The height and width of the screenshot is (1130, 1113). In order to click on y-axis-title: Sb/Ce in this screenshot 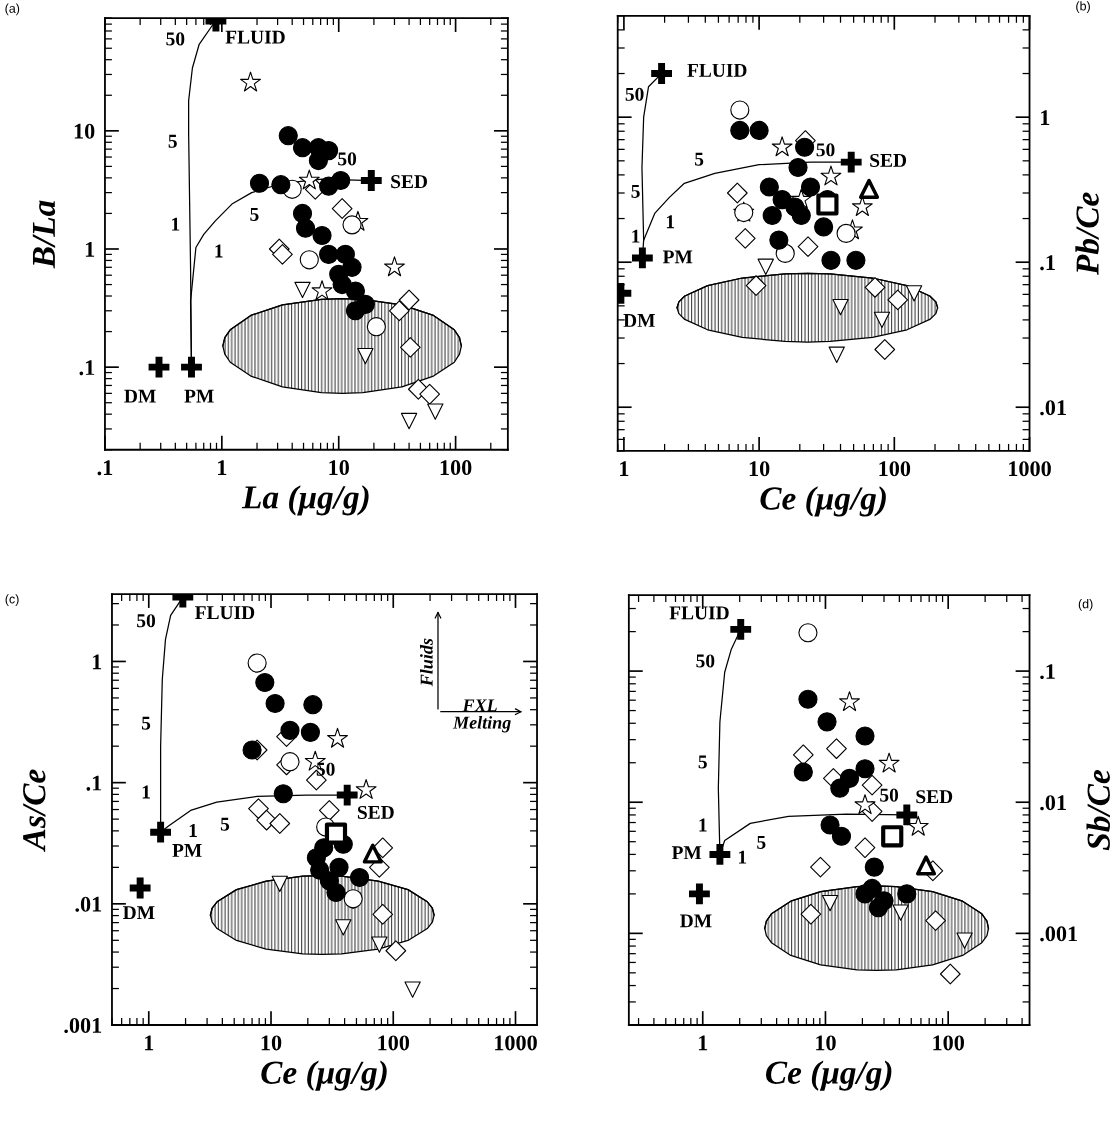, I will do `click(1098, 810)`.